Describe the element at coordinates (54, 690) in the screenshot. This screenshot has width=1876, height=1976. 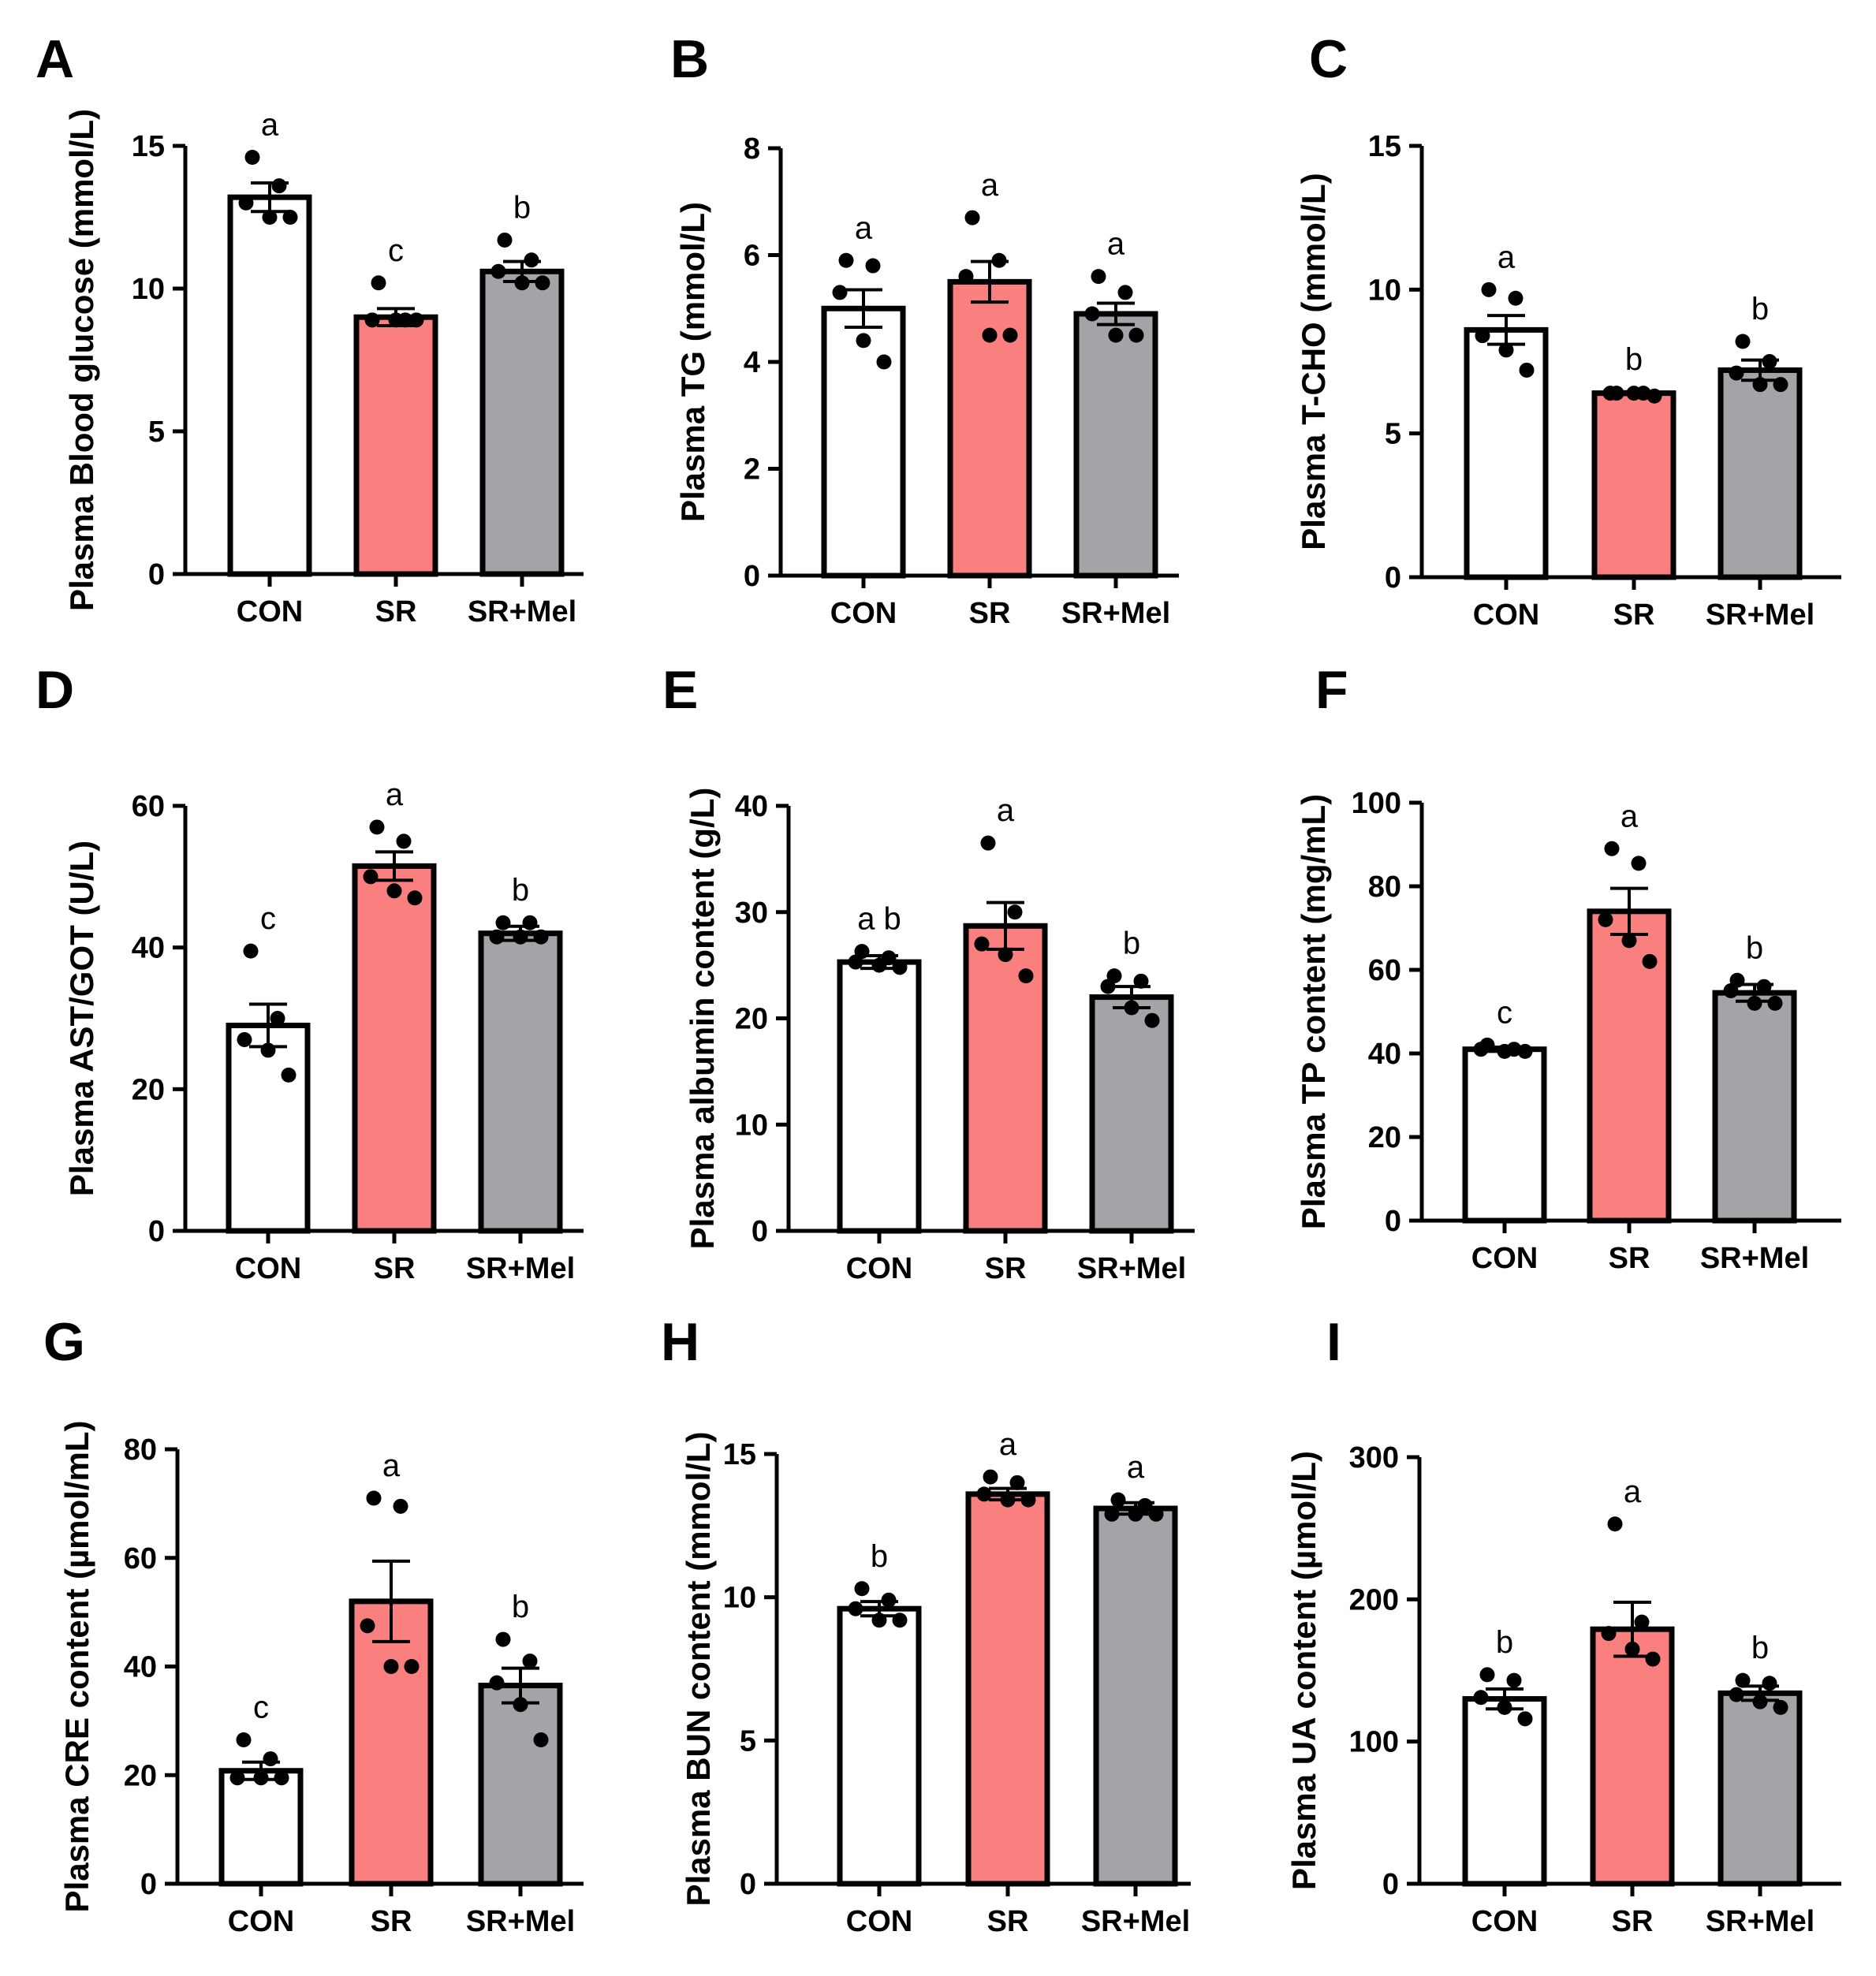
I see `panel-letter: D` at that location.